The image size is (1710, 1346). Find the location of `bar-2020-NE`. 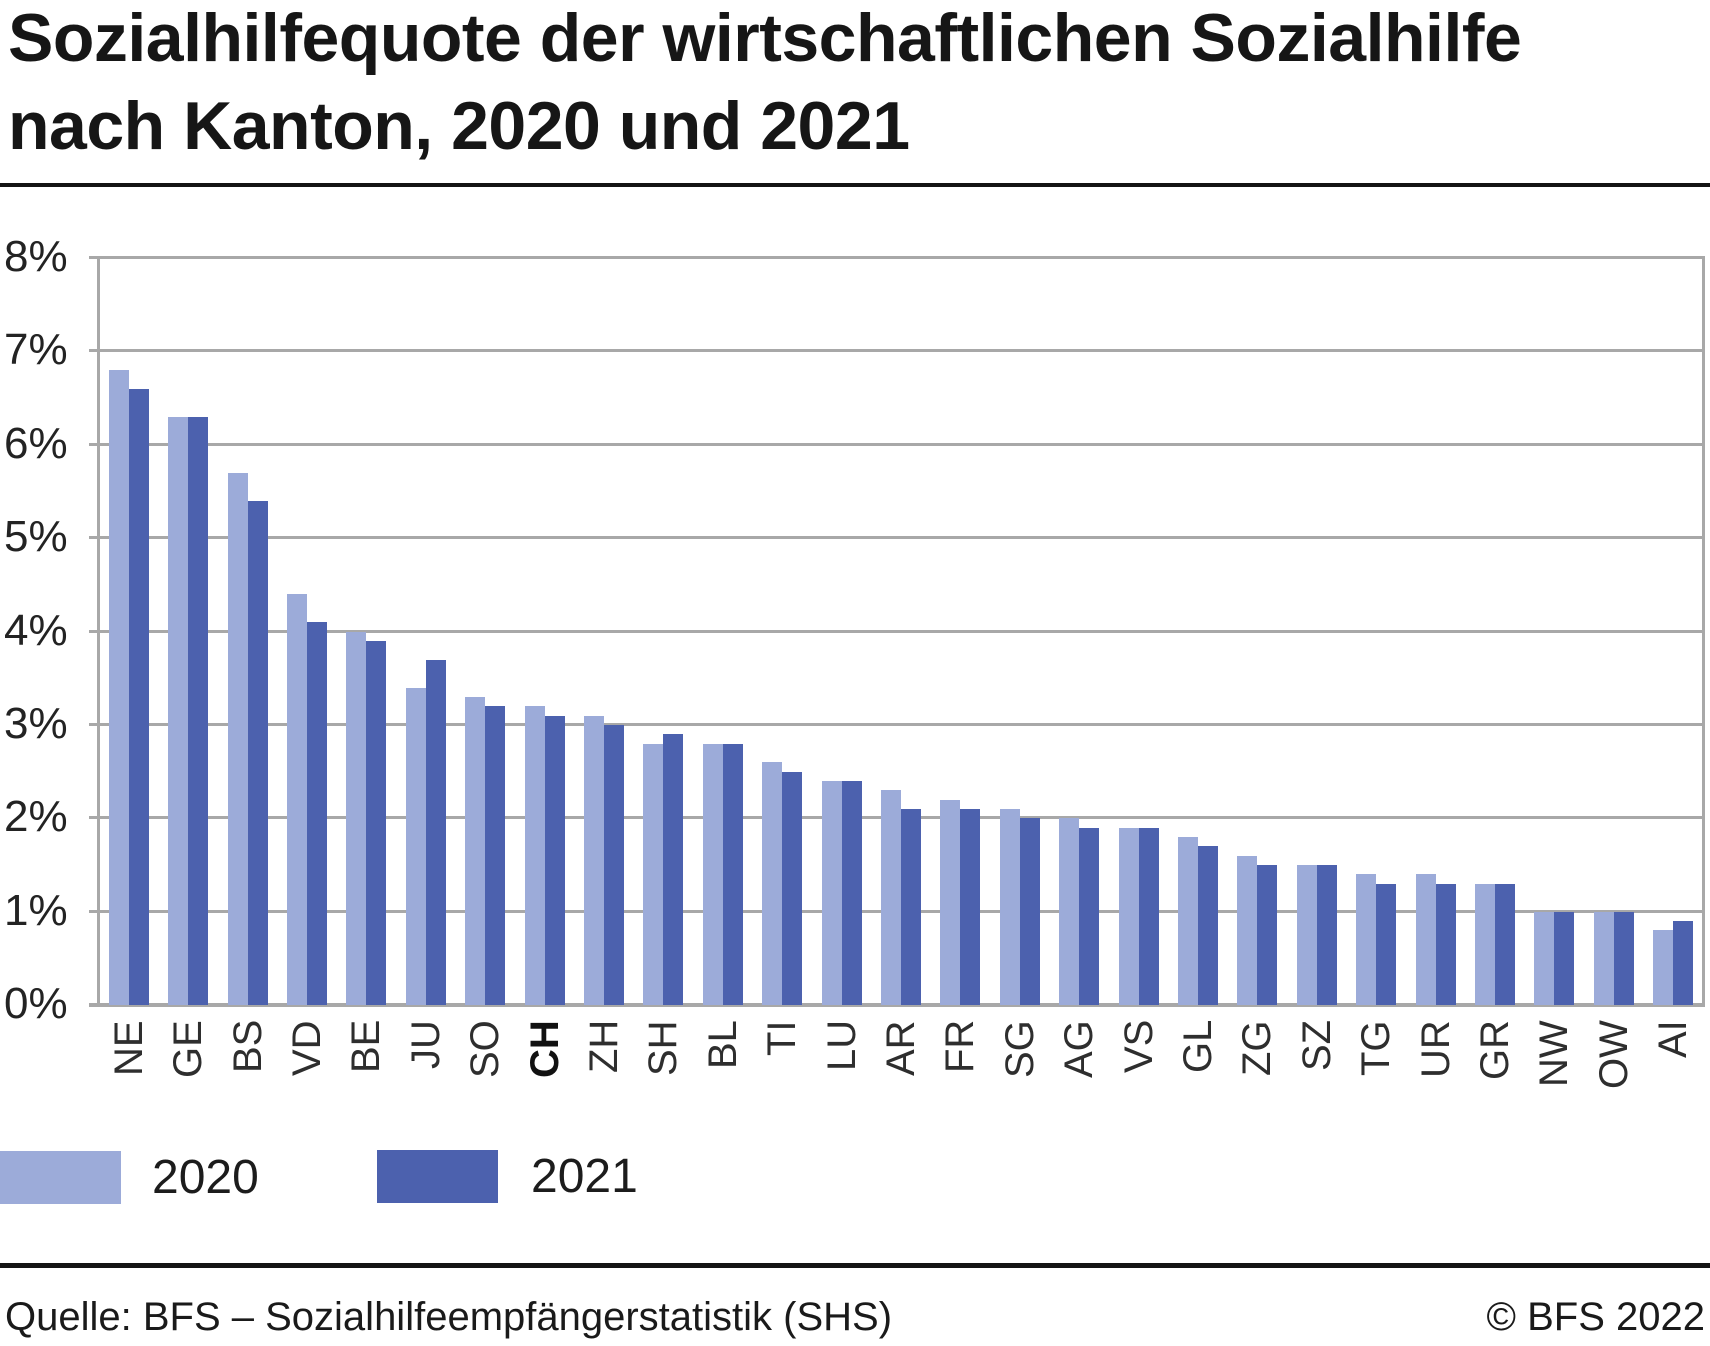

bar-2020-NE is located at coordinates (118, 687).